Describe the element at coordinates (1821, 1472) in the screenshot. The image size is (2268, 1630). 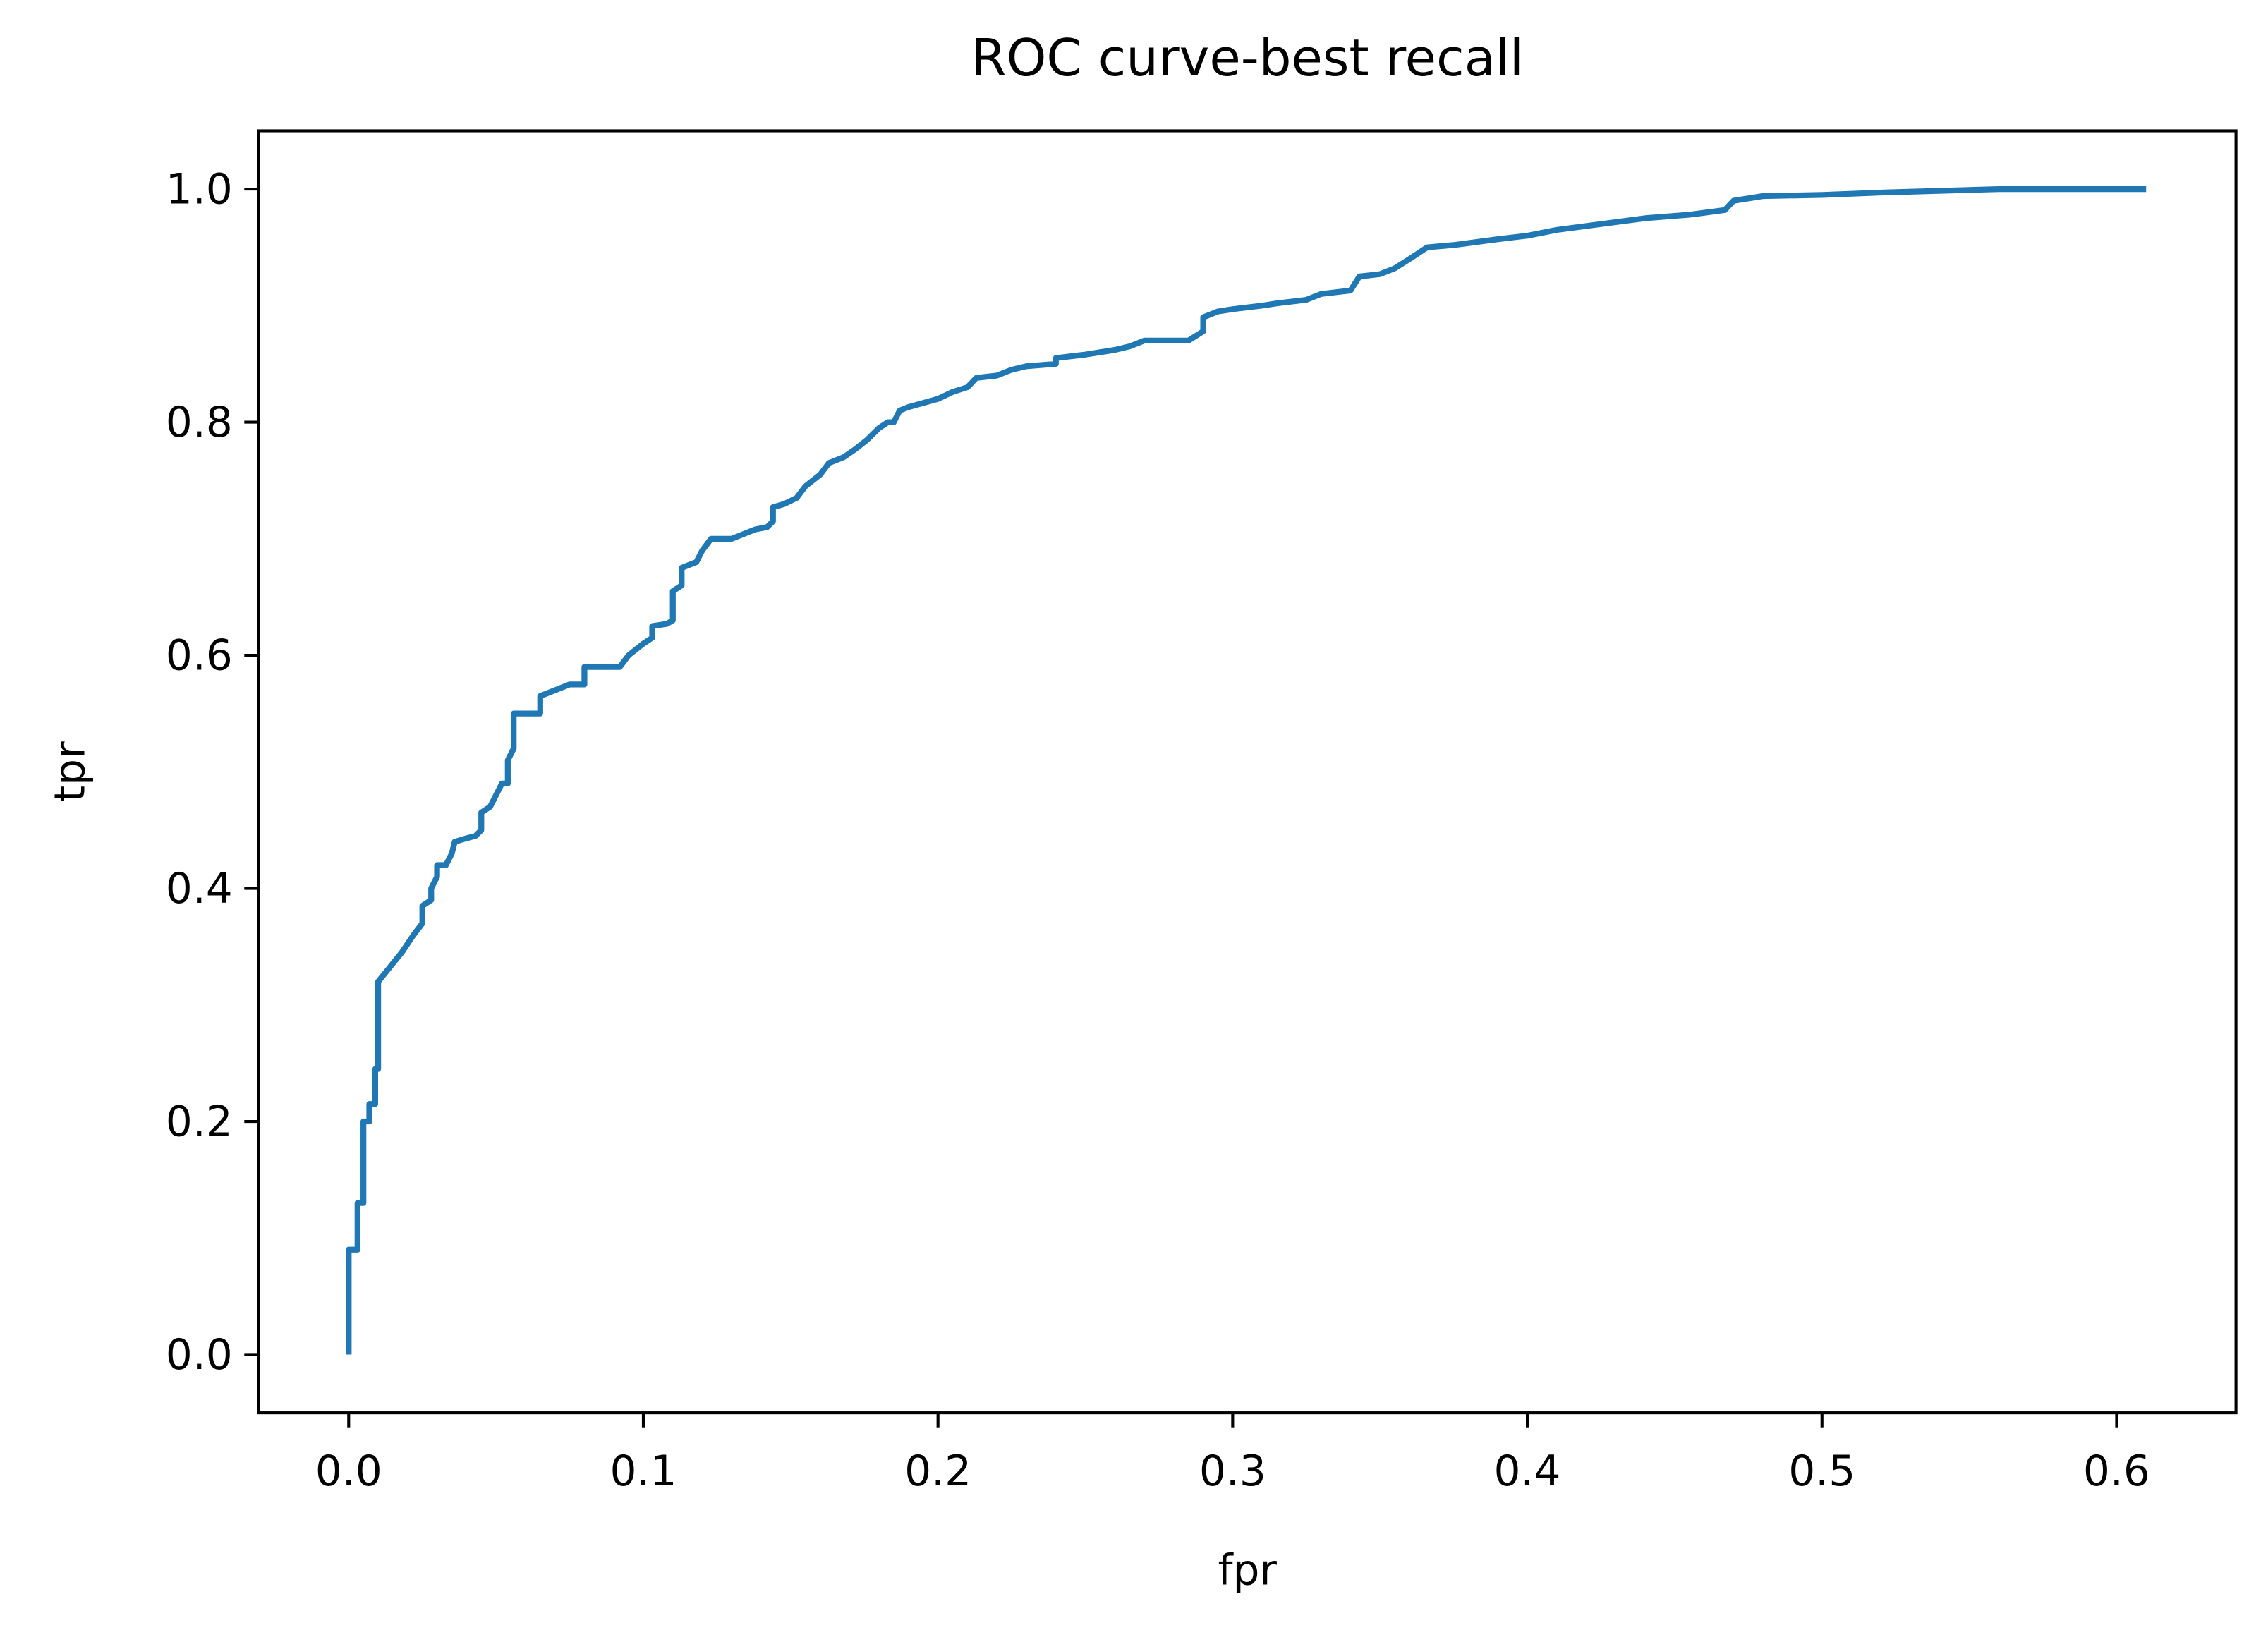
I see `x-tick-label: 0.5` at that location.